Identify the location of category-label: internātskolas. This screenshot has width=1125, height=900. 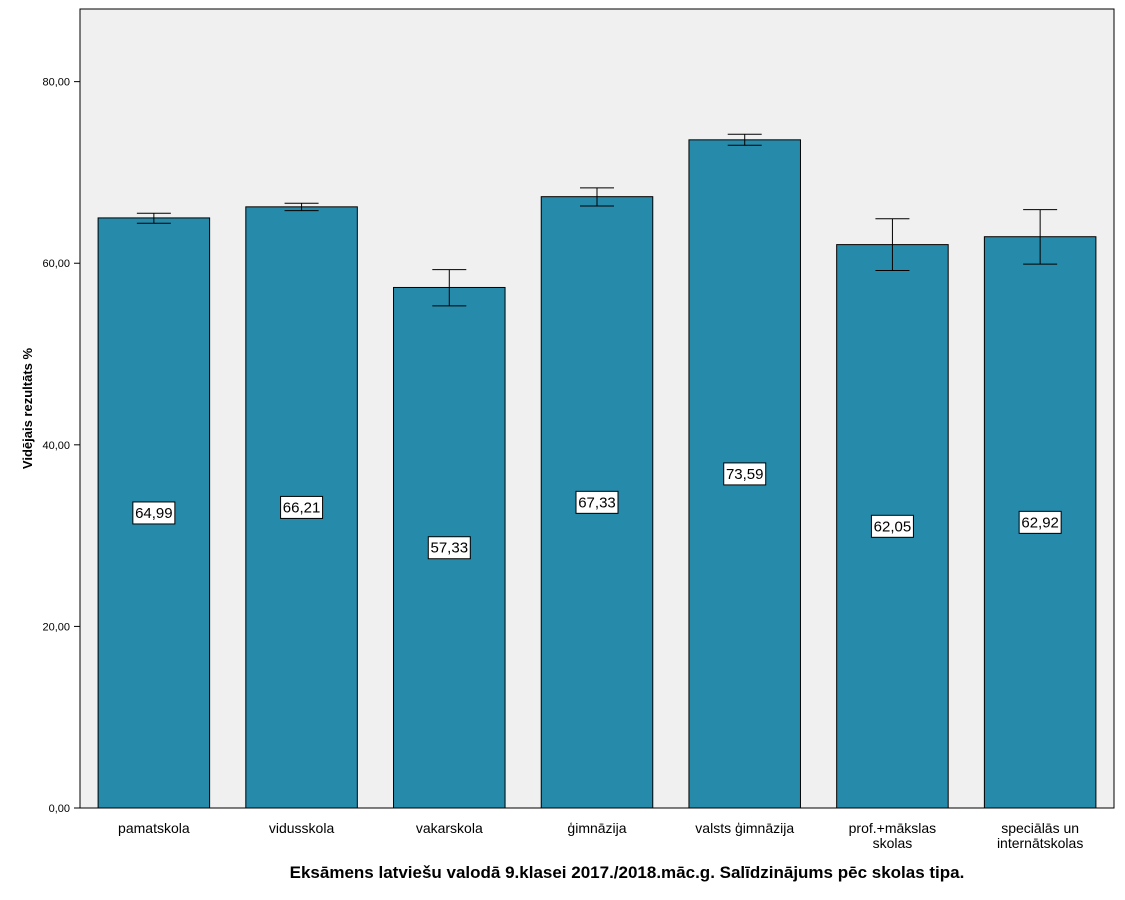
(1040, 843).